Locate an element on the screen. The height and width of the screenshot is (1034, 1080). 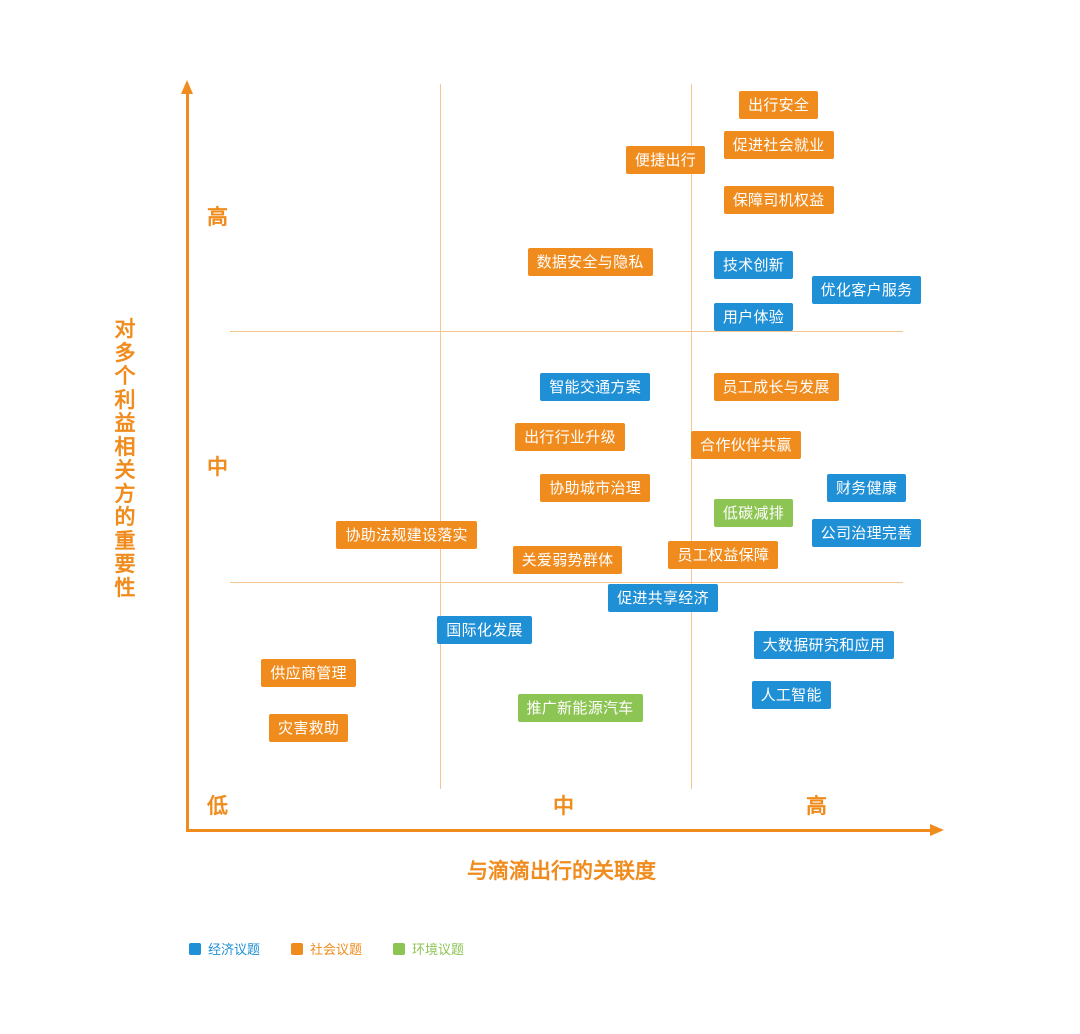
y-level-high: 高 is located at coordinates (217, 217).